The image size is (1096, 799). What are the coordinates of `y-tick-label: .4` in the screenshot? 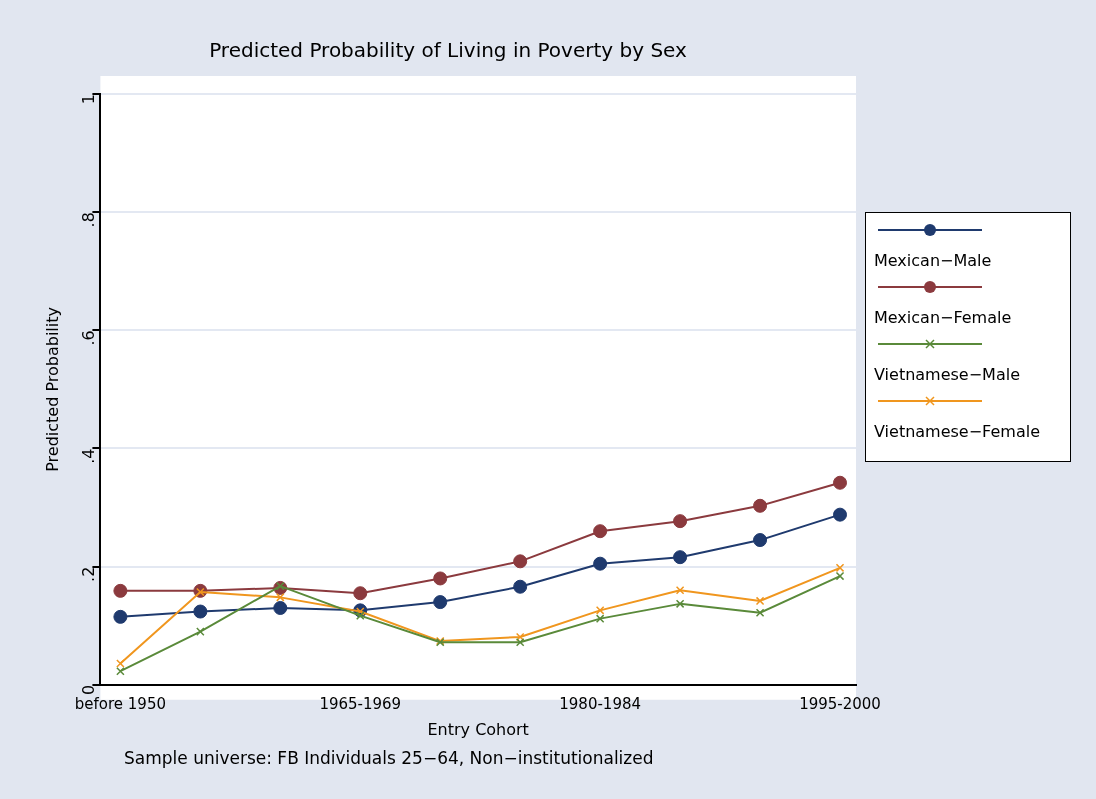 It's located at (88, 456).